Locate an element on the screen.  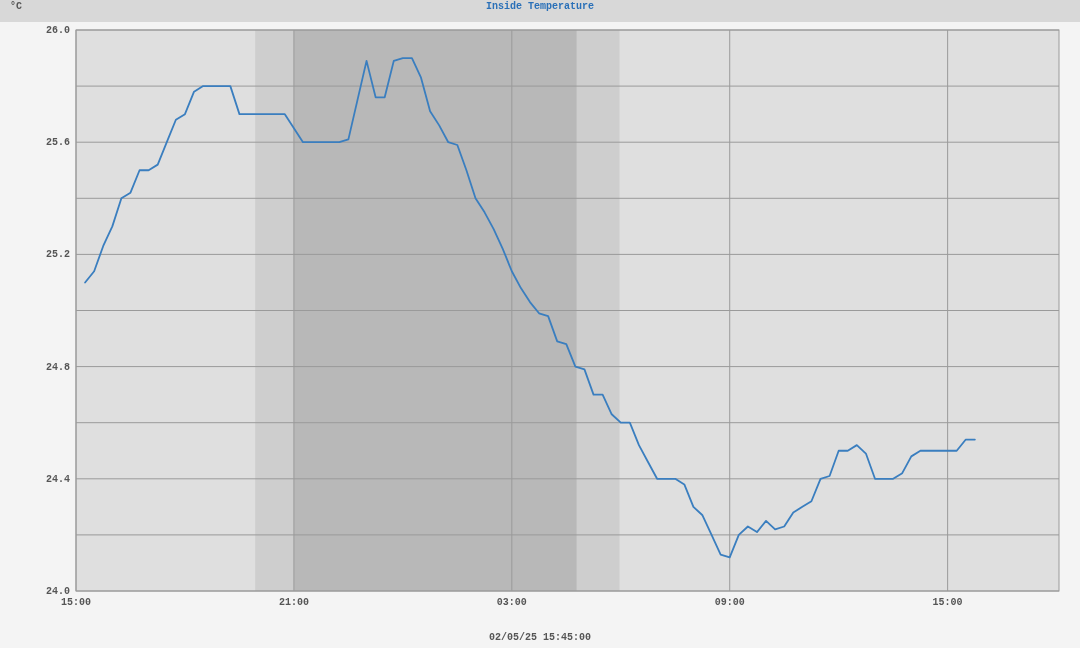
y-tick-label: 24.0 is located at coordinates (57, 591).